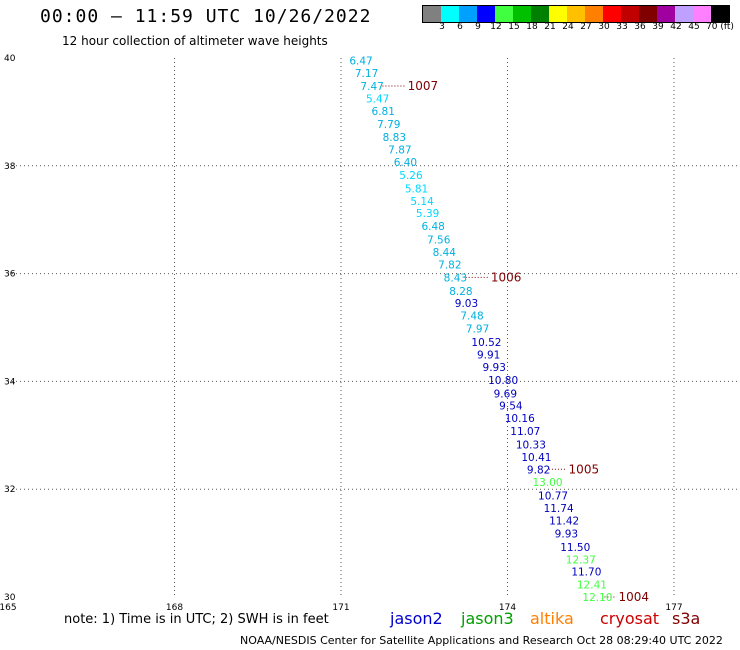 Image resolution: width=740 pixels, height=650 pixels. What do you see at coordinates (466, 304) in the screenshot?
I see `wave-height-value: 9.03` at bounding box center [466, 304].